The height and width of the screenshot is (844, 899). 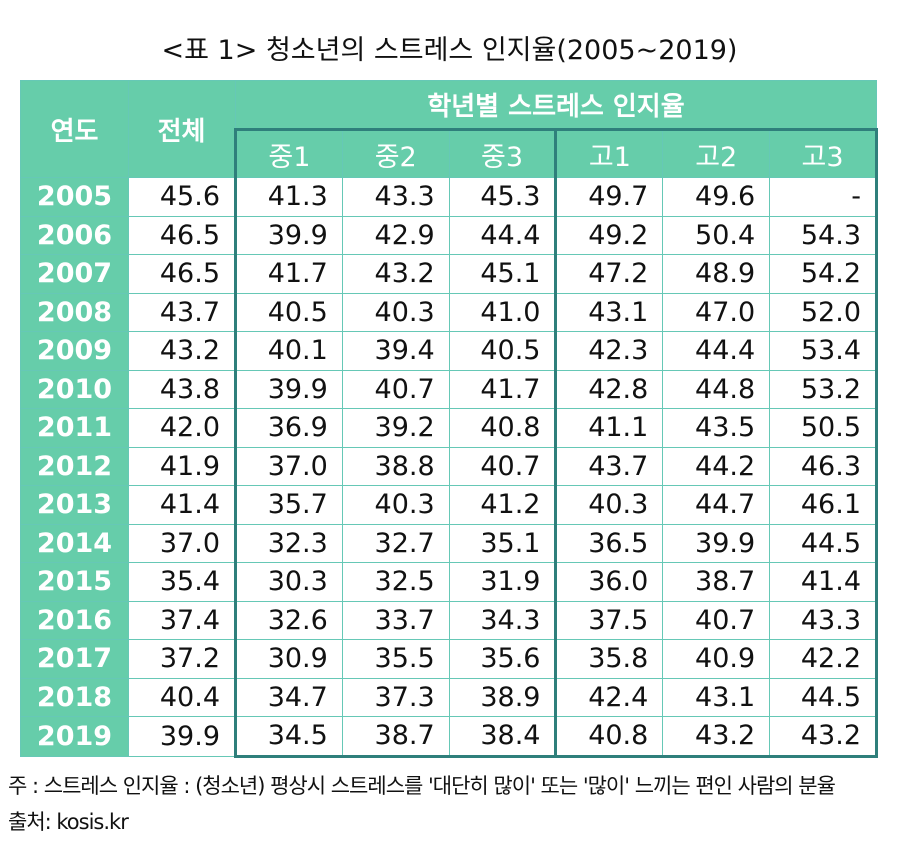 What do you see at coordinates (609, 697) in the screenshot?
I see `grade-cell: 42.4` at bounding box center [609, 697].